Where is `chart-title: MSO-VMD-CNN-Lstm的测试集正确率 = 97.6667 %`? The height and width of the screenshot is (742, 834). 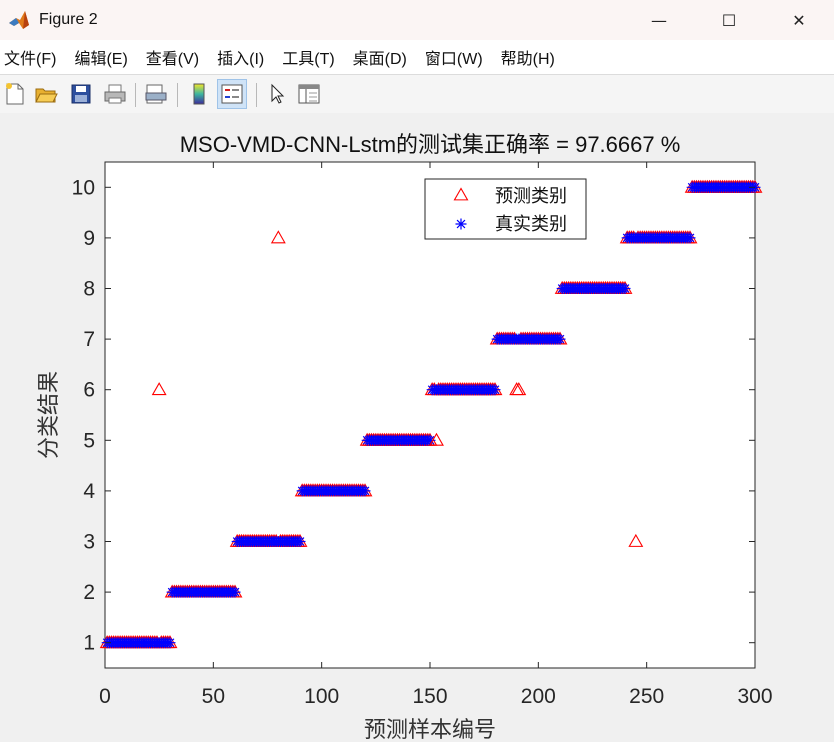 chart-title: MSO-VMD-CNN-Lstm的测试集正确率 = 97.6667 % is located at coordinates (430, 144).